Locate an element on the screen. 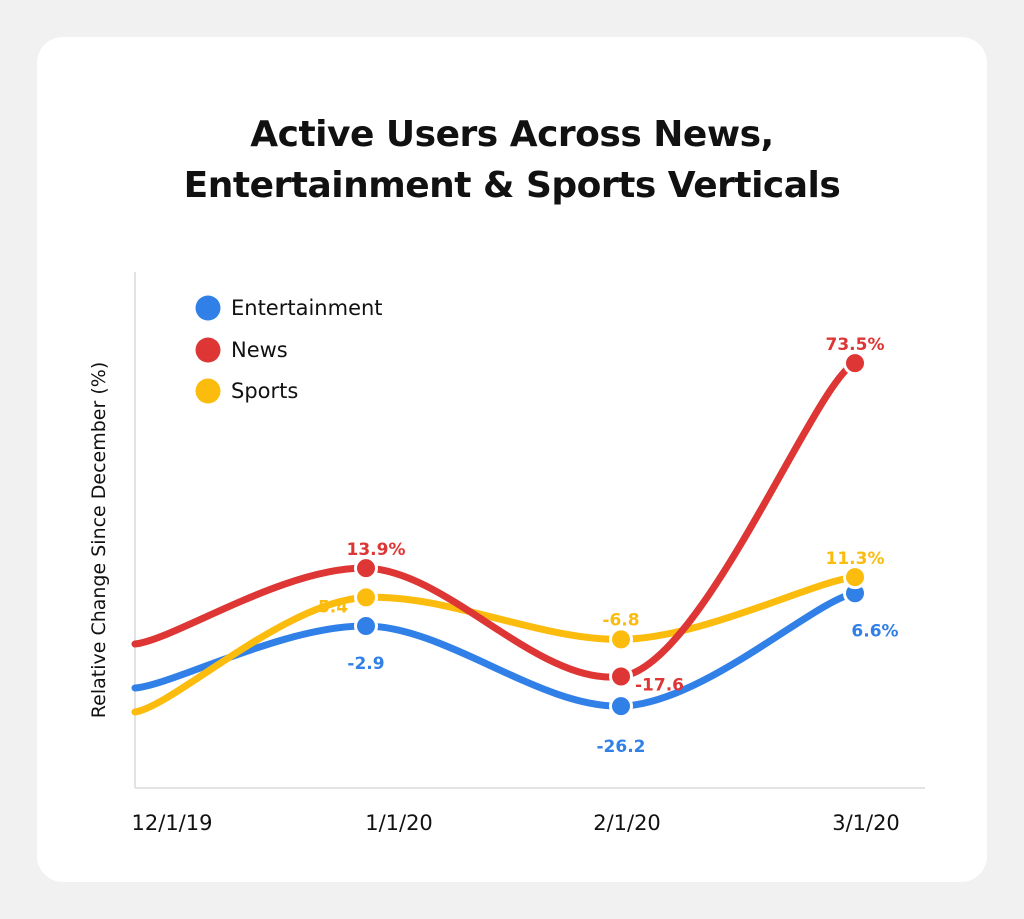 This screenshot has width=1024, height=919. series-line-sports is located at coordinates (495, 644).